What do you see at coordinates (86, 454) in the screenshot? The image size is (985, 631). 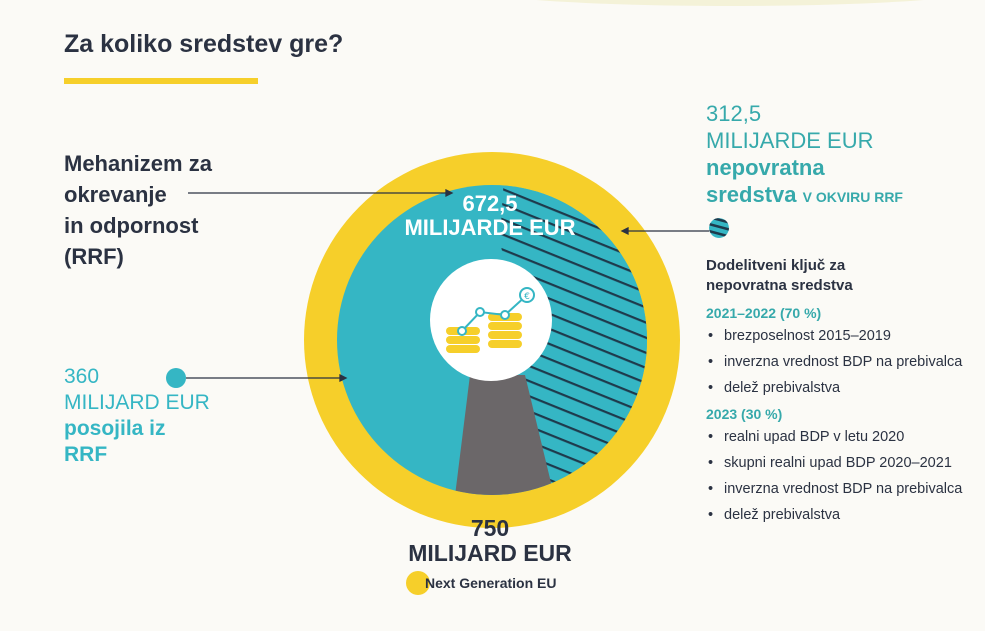 I see `loans-desc: RRF` at bounding box center [86, 454].